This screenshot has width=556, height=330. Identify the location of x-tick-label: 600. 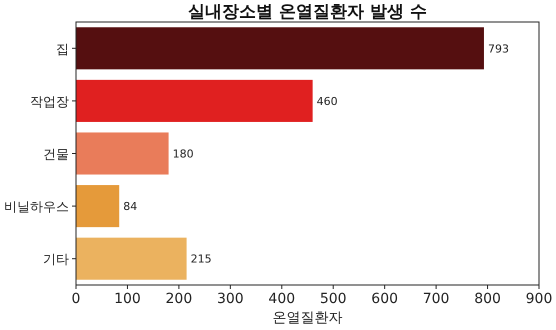
(384, 299).